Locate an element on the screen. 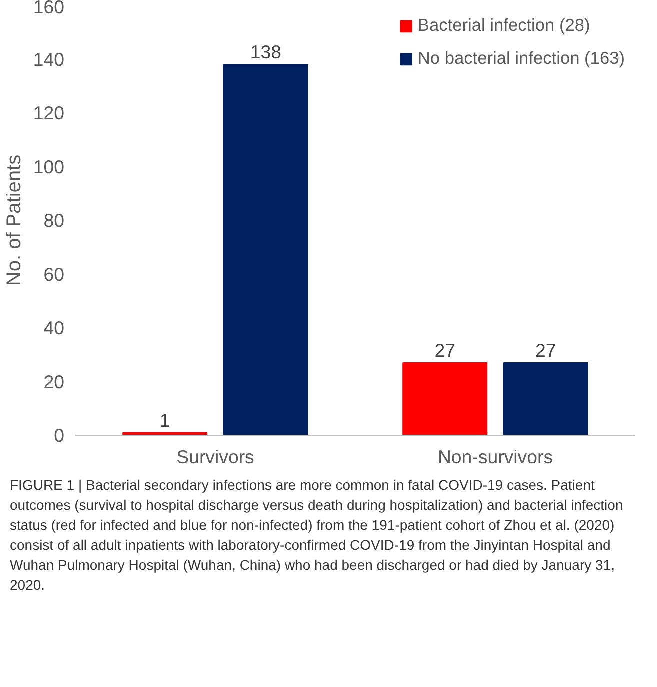 This screenshot has height=687, width=657. y-tick-label: 160 is located at coordinates (49, 9).